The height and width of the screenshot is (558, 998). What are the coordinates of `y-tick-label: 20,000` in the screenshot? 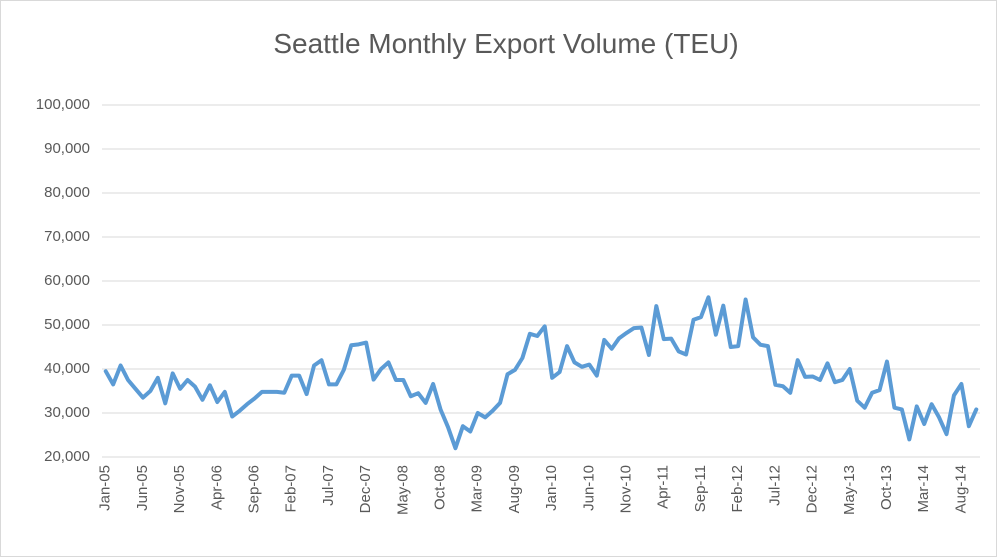 It's located at (67, 456).